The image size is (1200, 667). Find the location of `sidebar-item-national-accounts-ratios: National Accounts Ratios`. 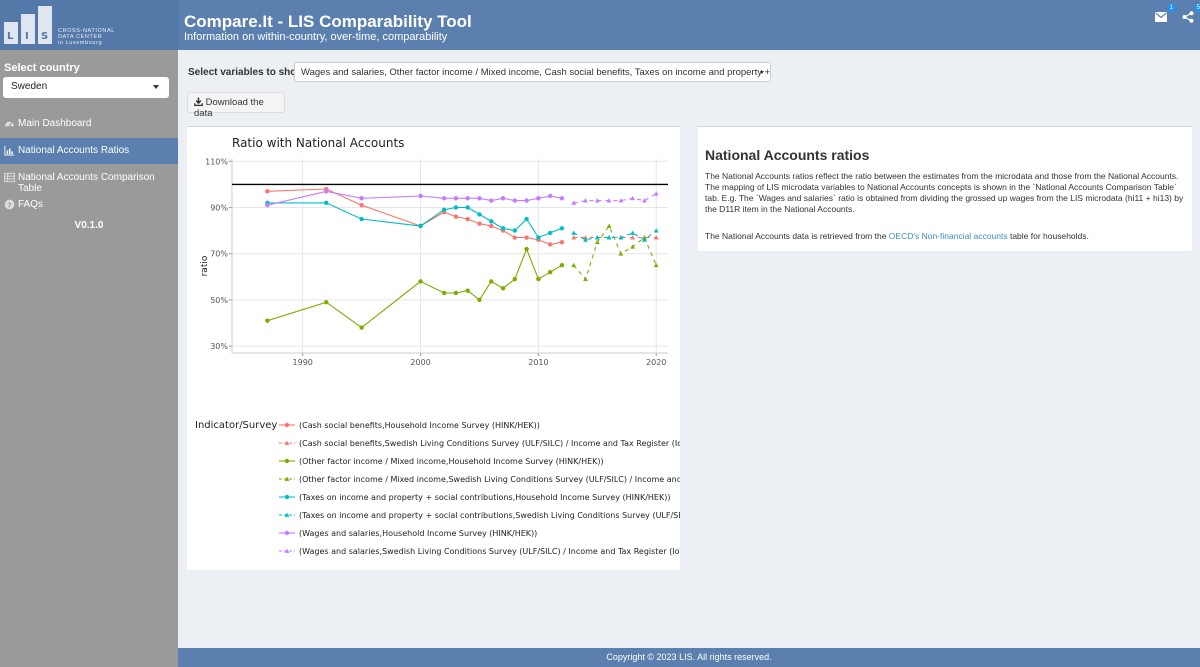

sidebar-item-national-accounts-ratios: National Accounts Ratios is located at coordinates (89, 151).